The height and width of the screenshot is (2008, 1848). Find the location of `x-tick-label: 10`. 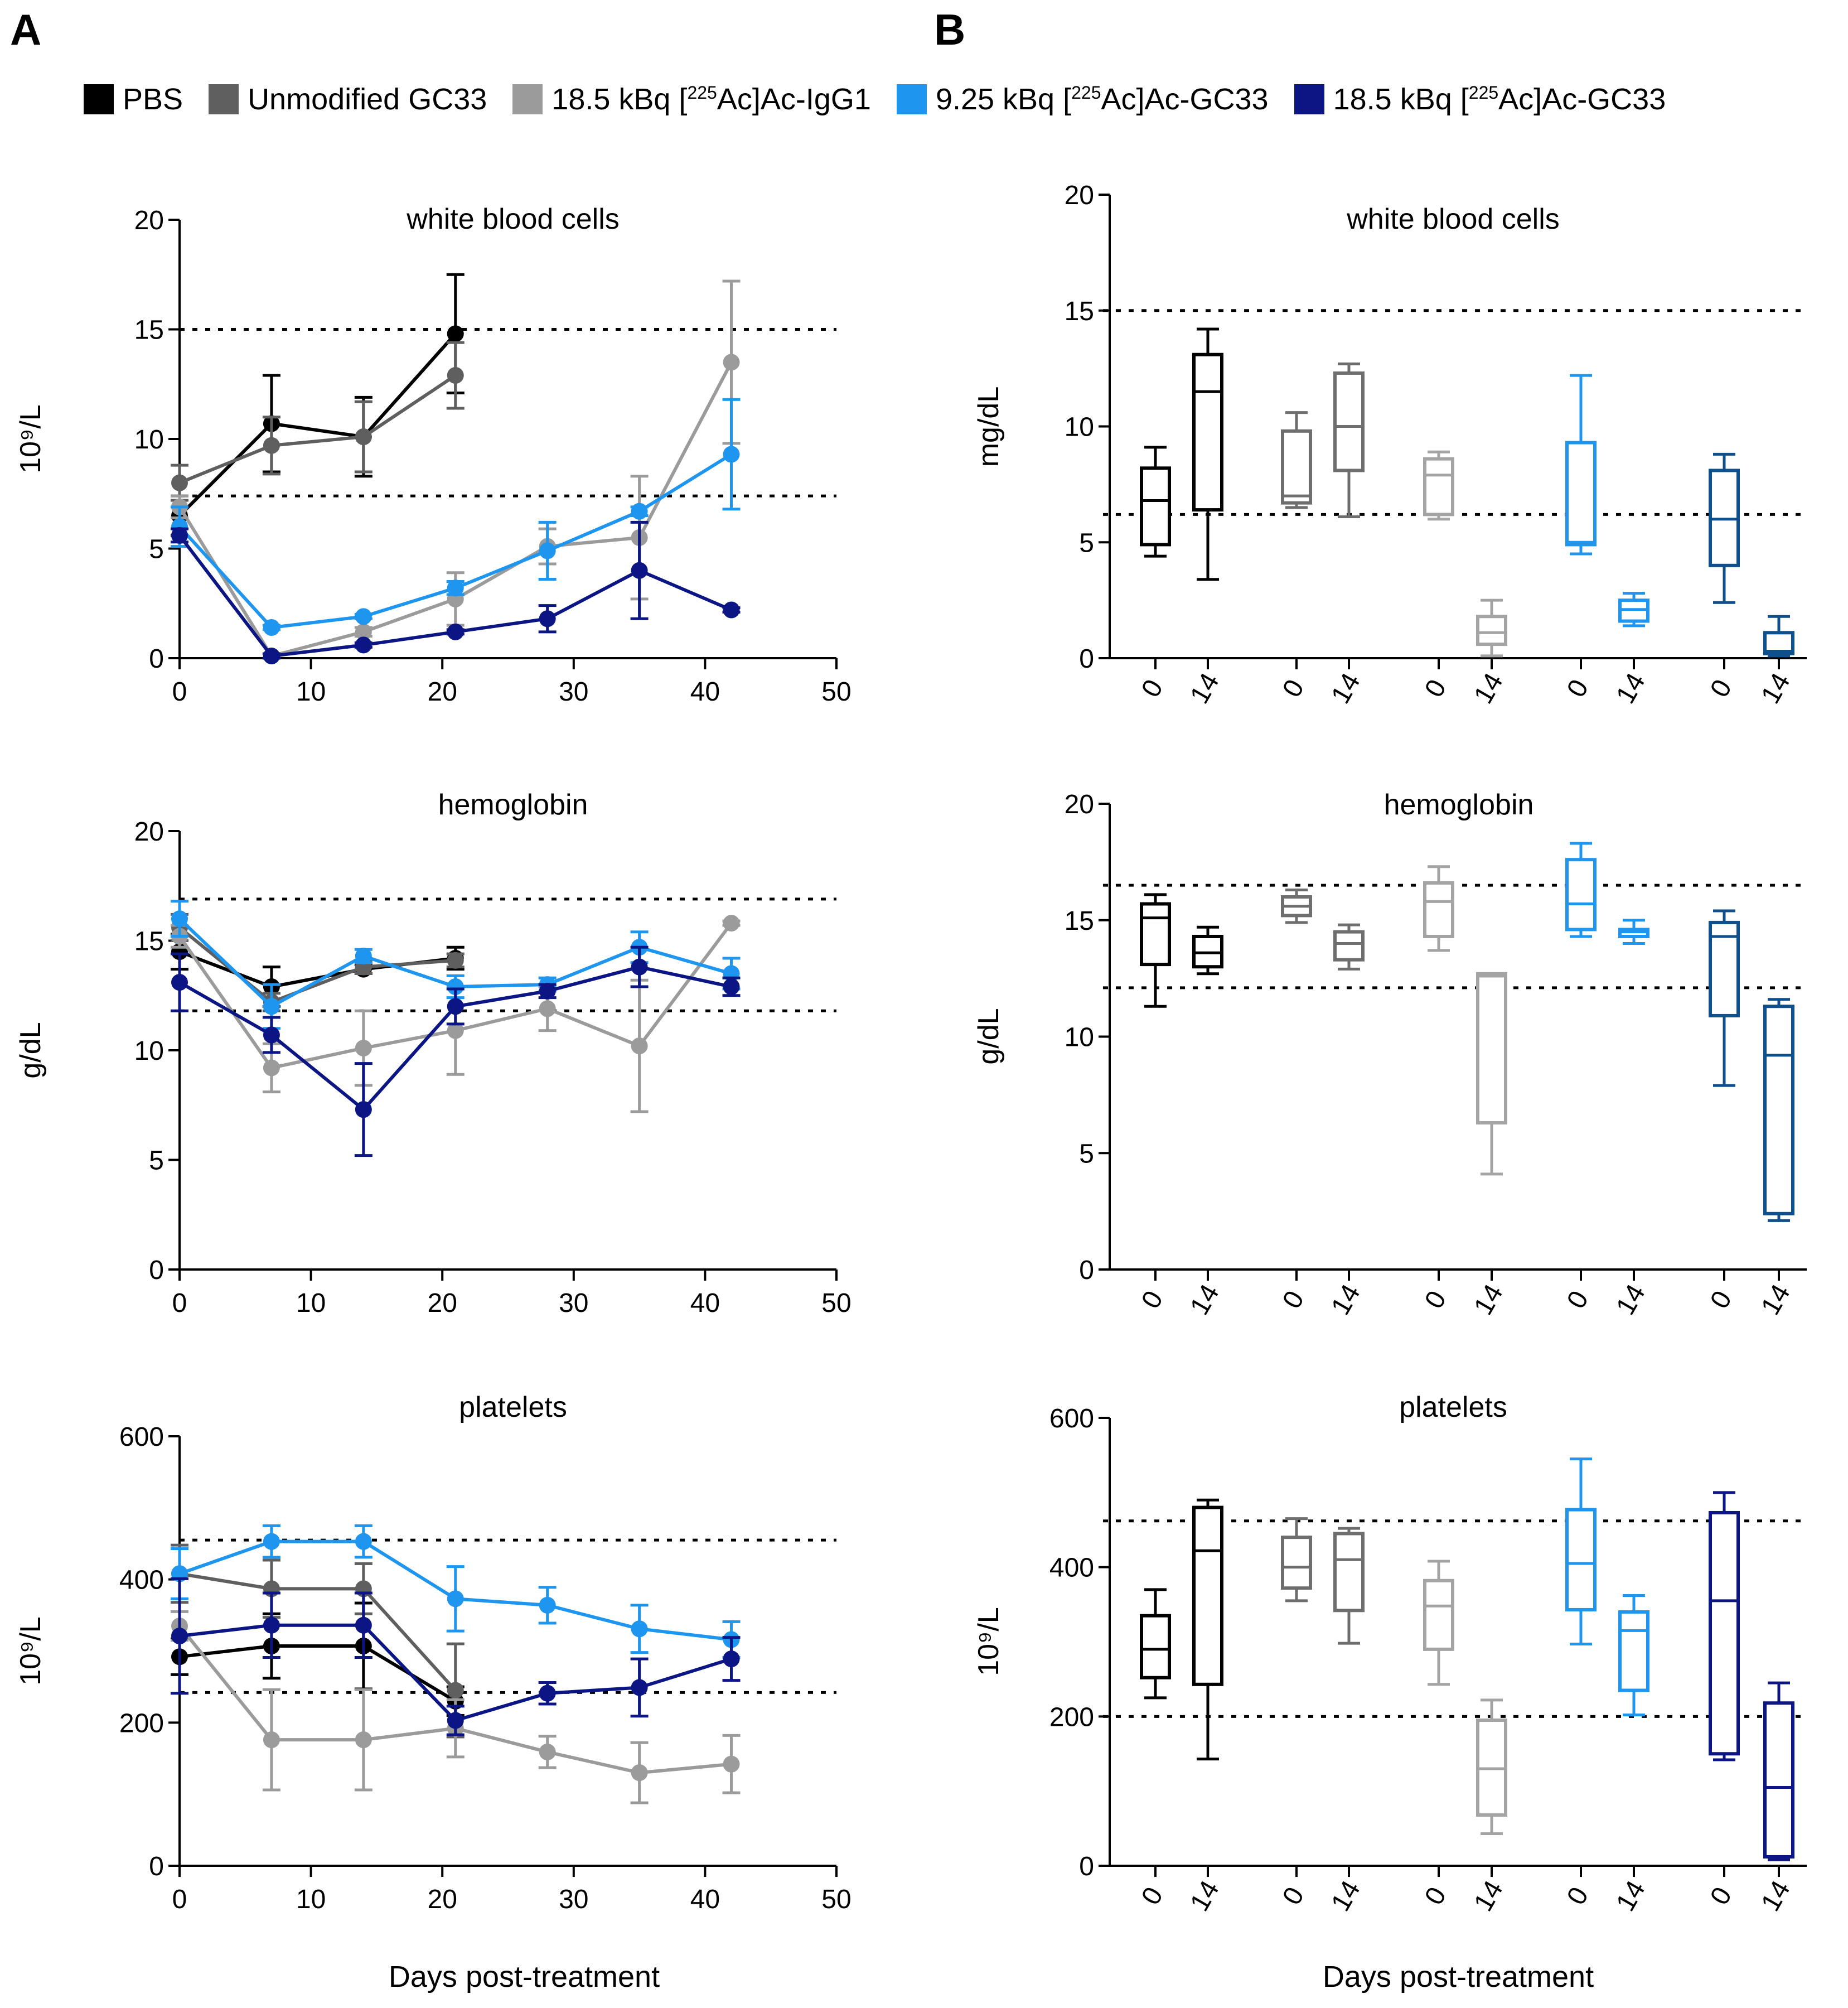

x-tick-label: 10 is located at coordinates (311, 1303).